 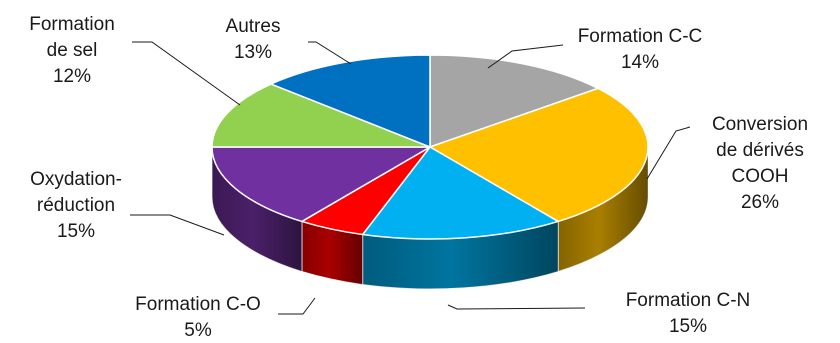 What do you see at coordinates (460, 255) in the screenshot?
I see `pie-side-shade-formation-c-n` at bounding box center [460, 255].